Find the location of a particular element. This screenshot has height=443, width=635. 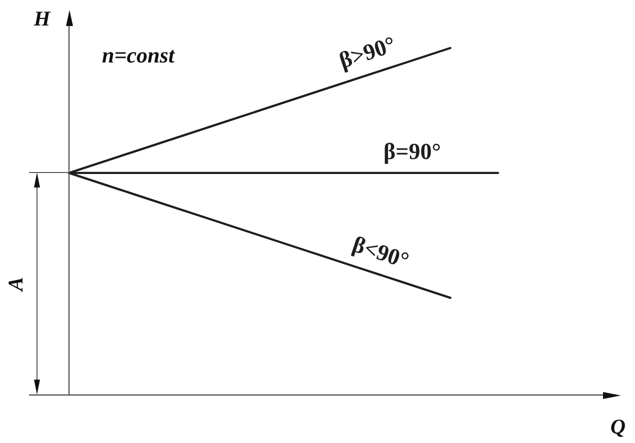

x-axis-title: Q is located at coordinates (618, 426).